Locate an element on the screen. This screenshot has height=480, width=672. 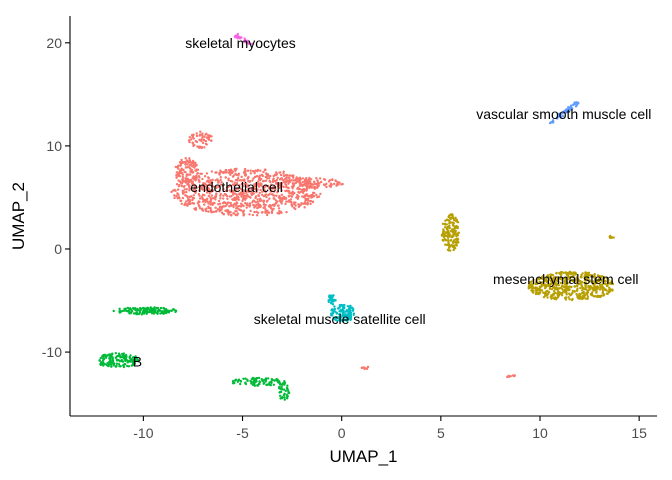
cluster-label: mesenchymal stem cell is located at coordinates (566, 279).